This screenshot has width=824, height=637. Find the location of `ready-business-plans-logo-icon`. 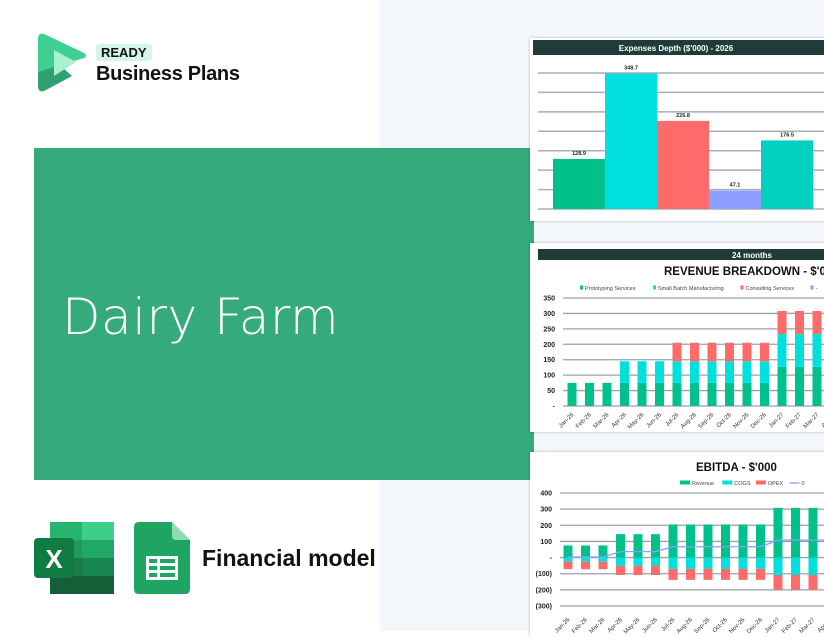

ready-business-plans-logo-icon is located at coordinates (62, 65).